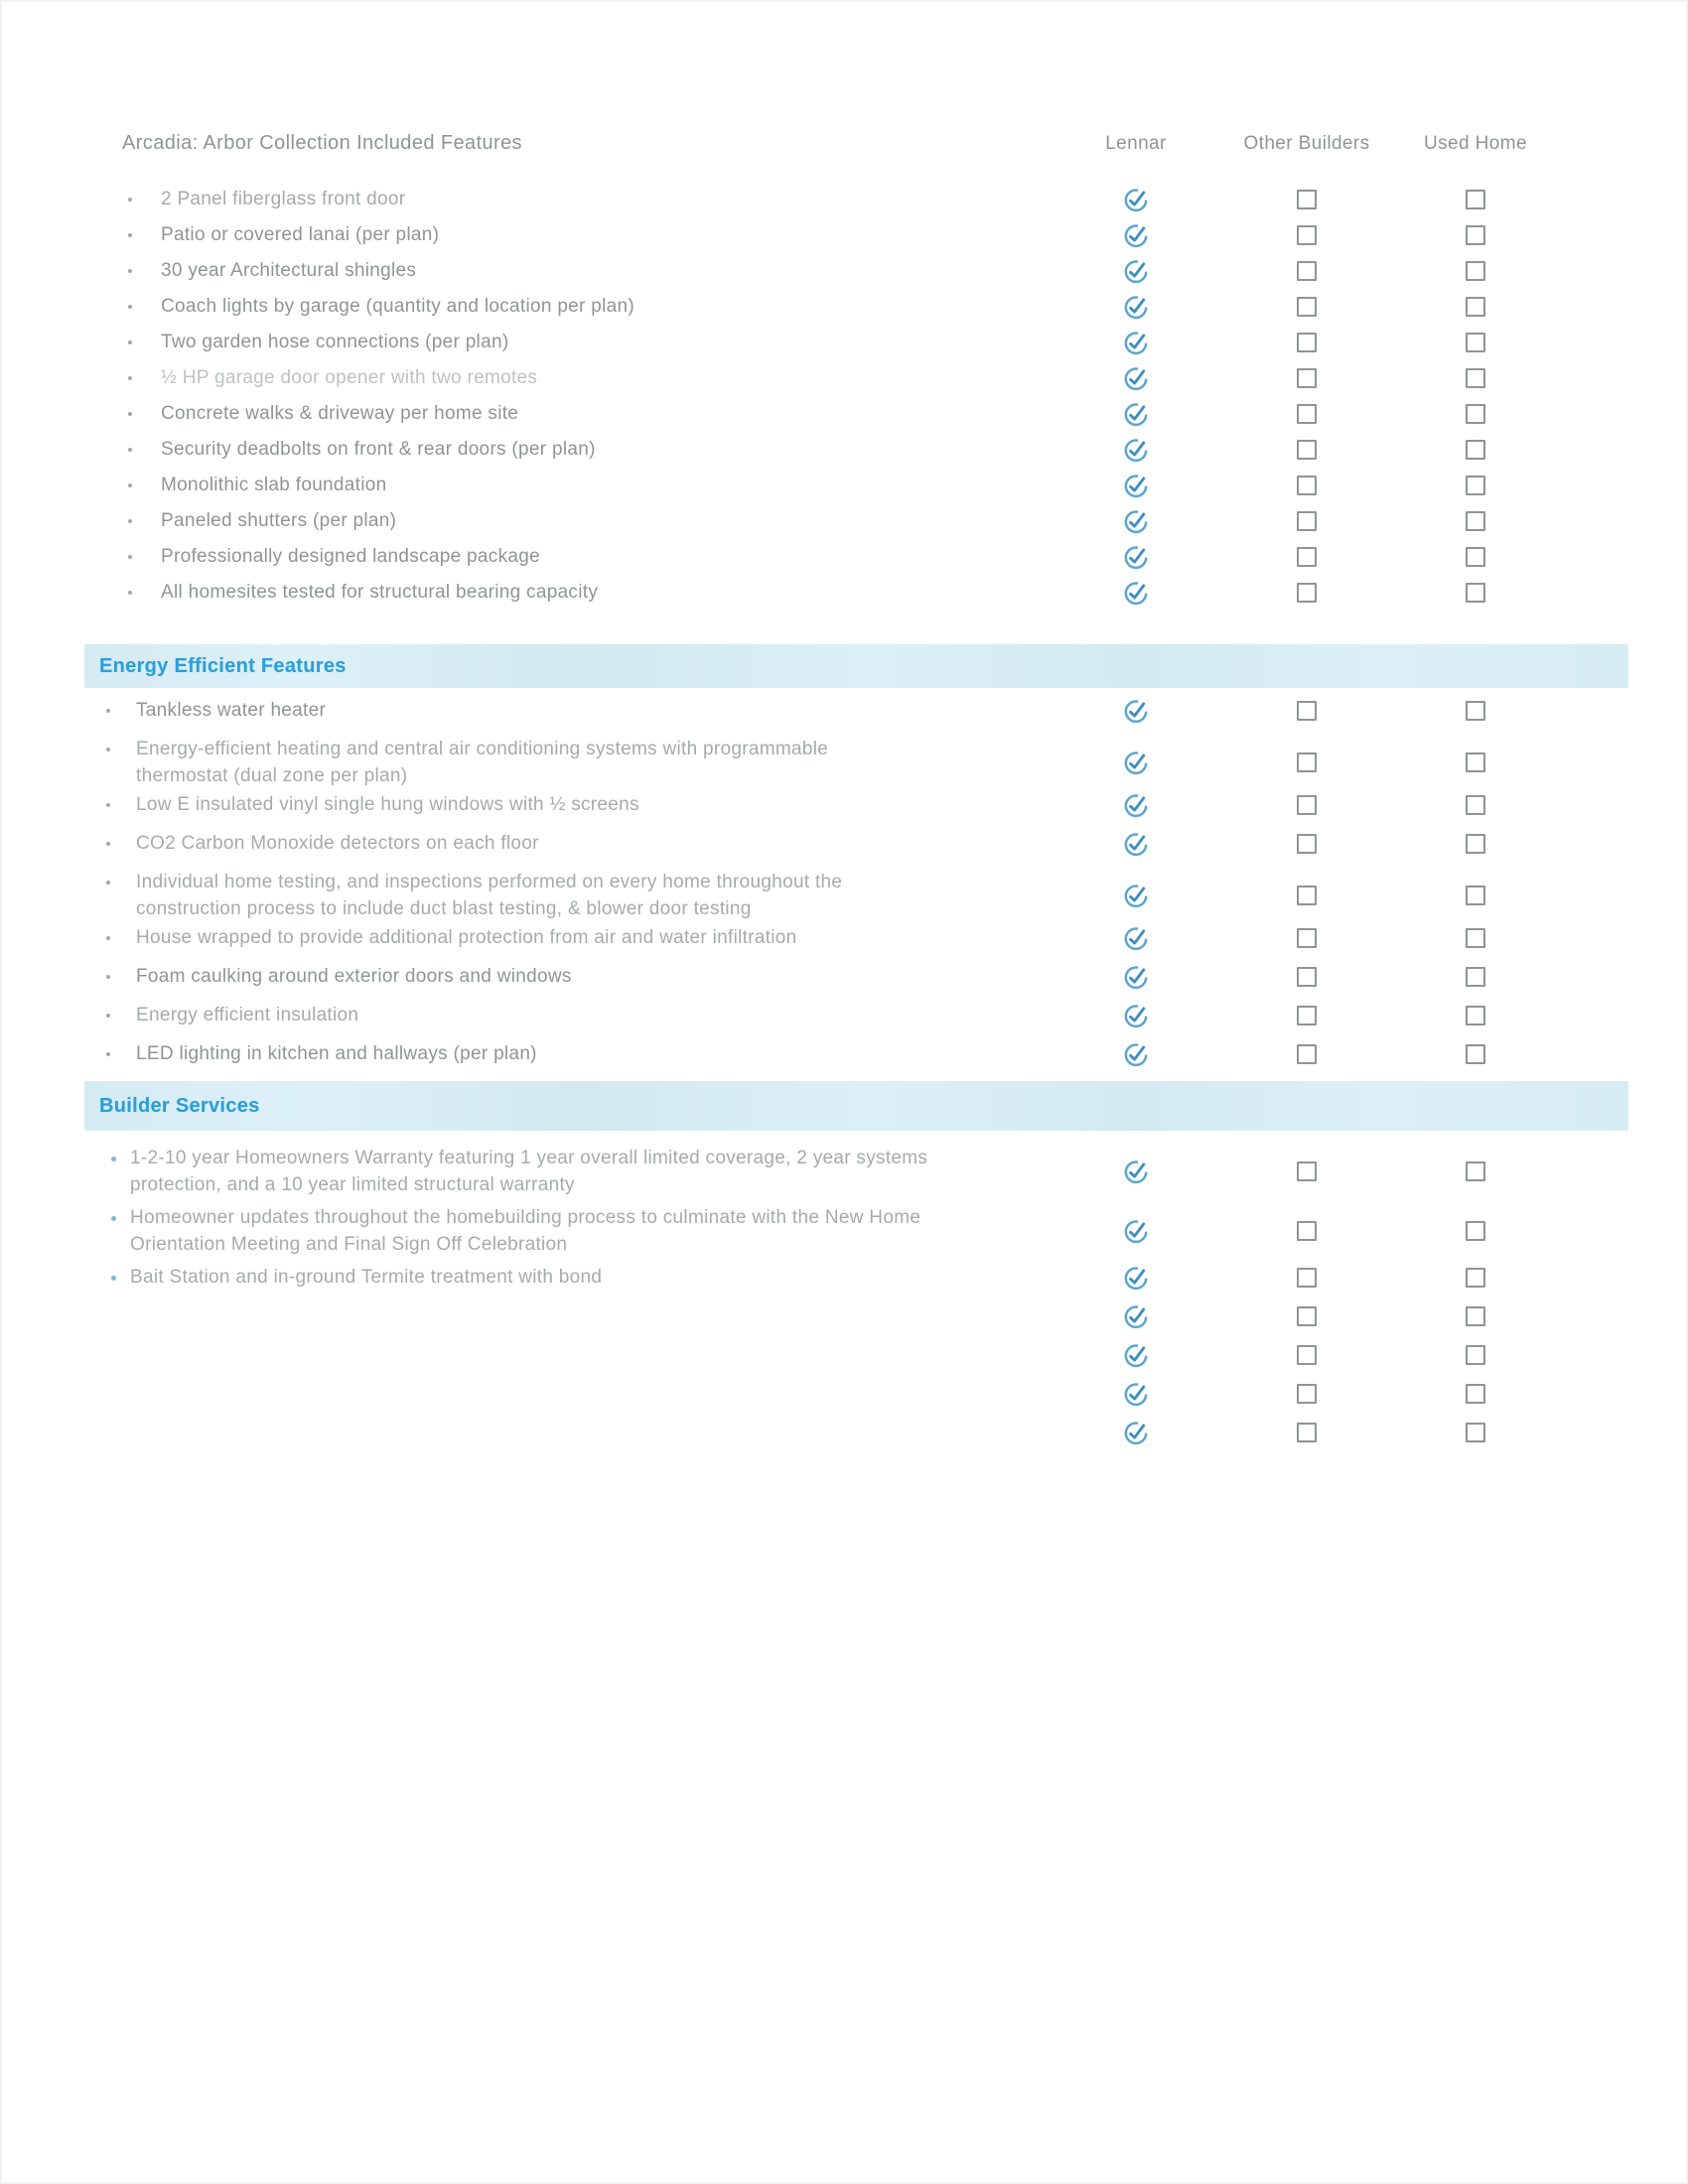  I want to click on feature-row: 2 Panel fiberglass front door, so click(844, 199).